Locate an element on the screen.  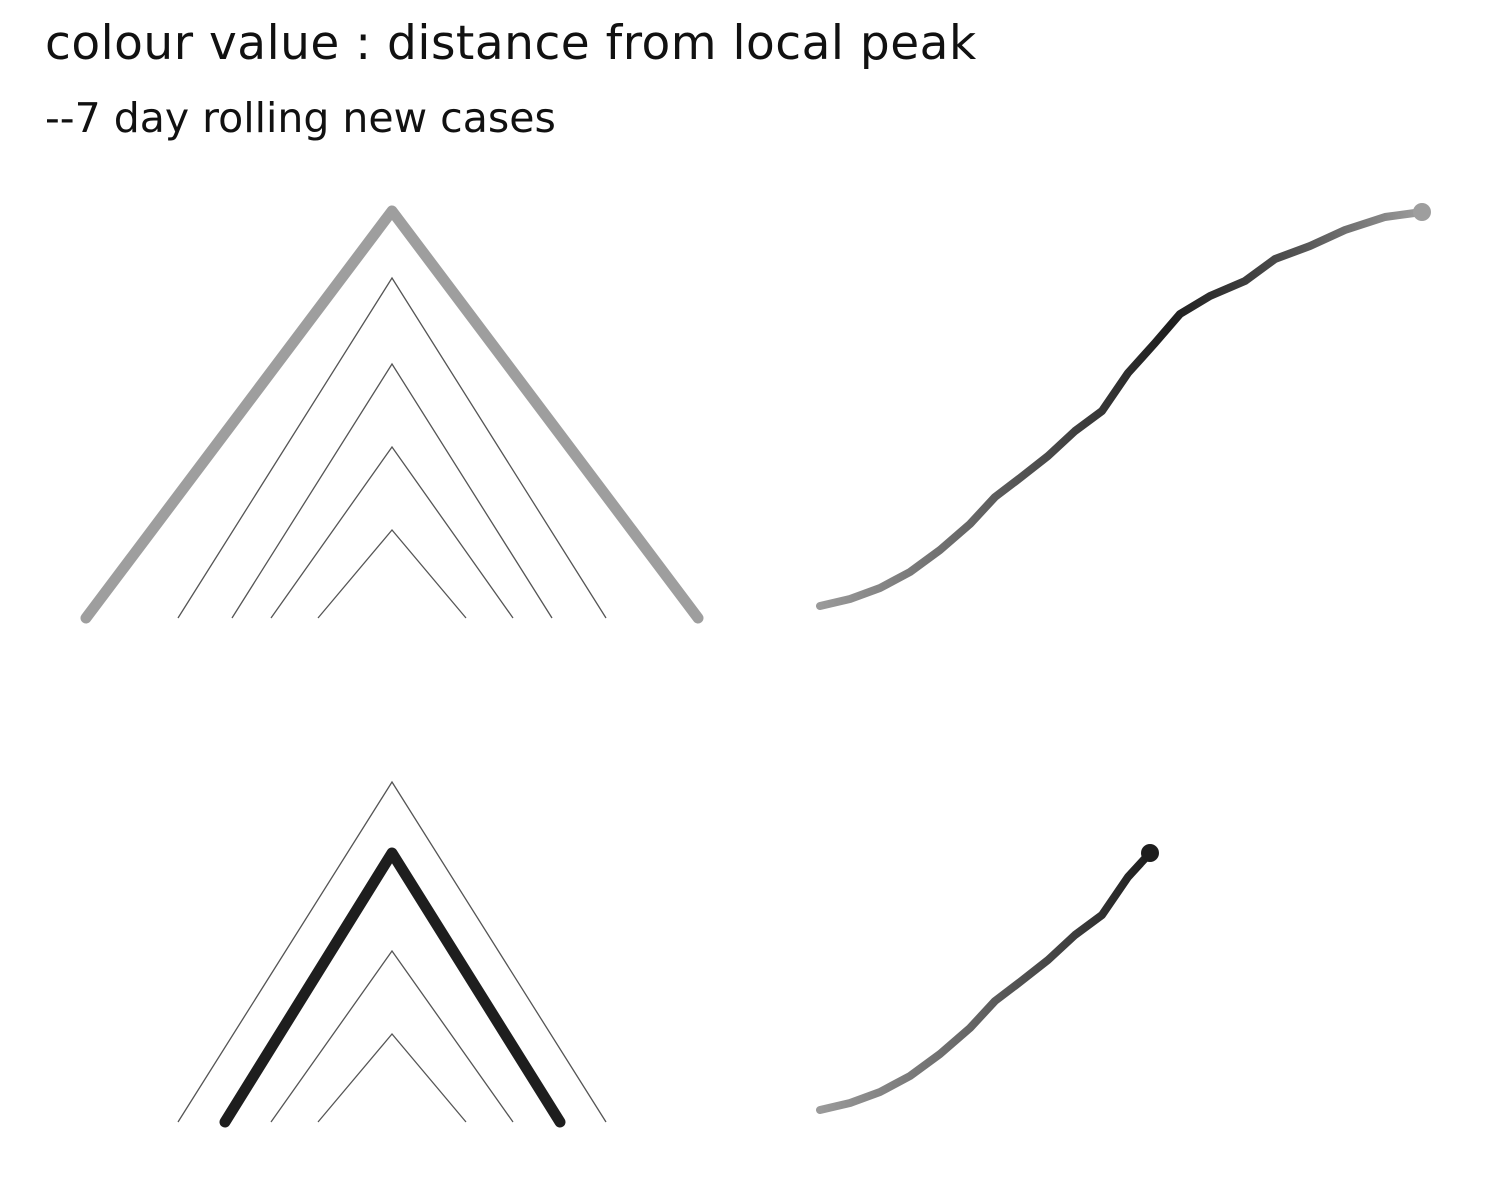
top-curve-group is located at coordinates (1123, 406).